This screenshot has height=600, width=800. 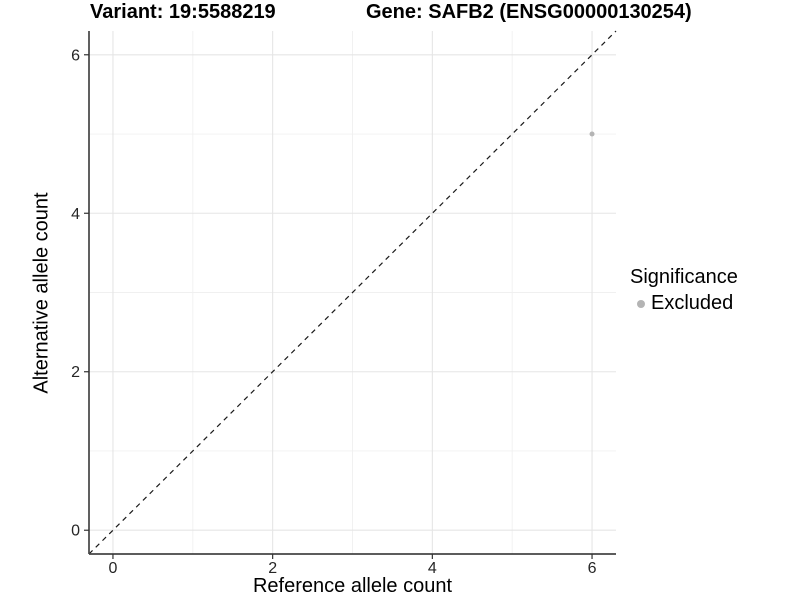 What do you see at coordinates (432, 568) in the screenshot?
I see `x-tick-label: 4` at bounding box center [432, 568].